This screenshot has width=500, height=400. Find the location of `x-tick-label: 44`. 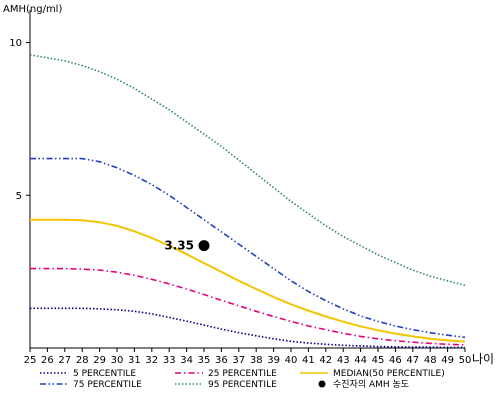

x-tick-label: 44 is located at coordinates (360, 360).